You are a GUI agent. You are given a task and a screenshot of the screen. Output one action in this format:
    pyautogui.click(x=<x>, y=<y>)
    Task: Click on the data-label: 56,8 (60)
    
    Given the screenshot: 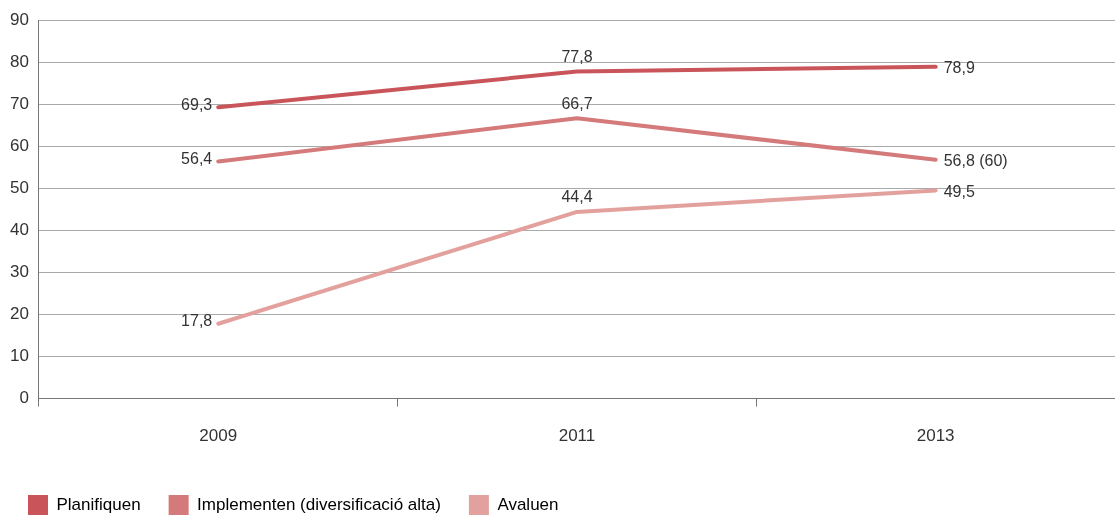 What is the action you would take?
    pyautogui.click(x=975, y=161)
    